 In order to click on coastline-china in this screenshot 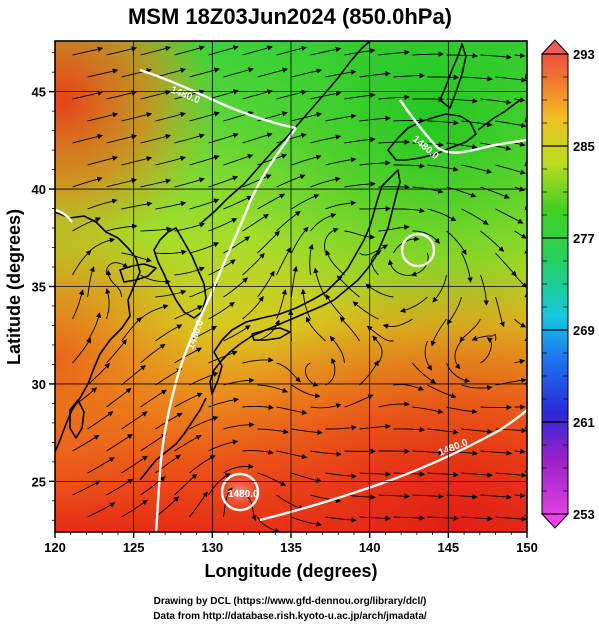, I will do `click(98, 332)`.